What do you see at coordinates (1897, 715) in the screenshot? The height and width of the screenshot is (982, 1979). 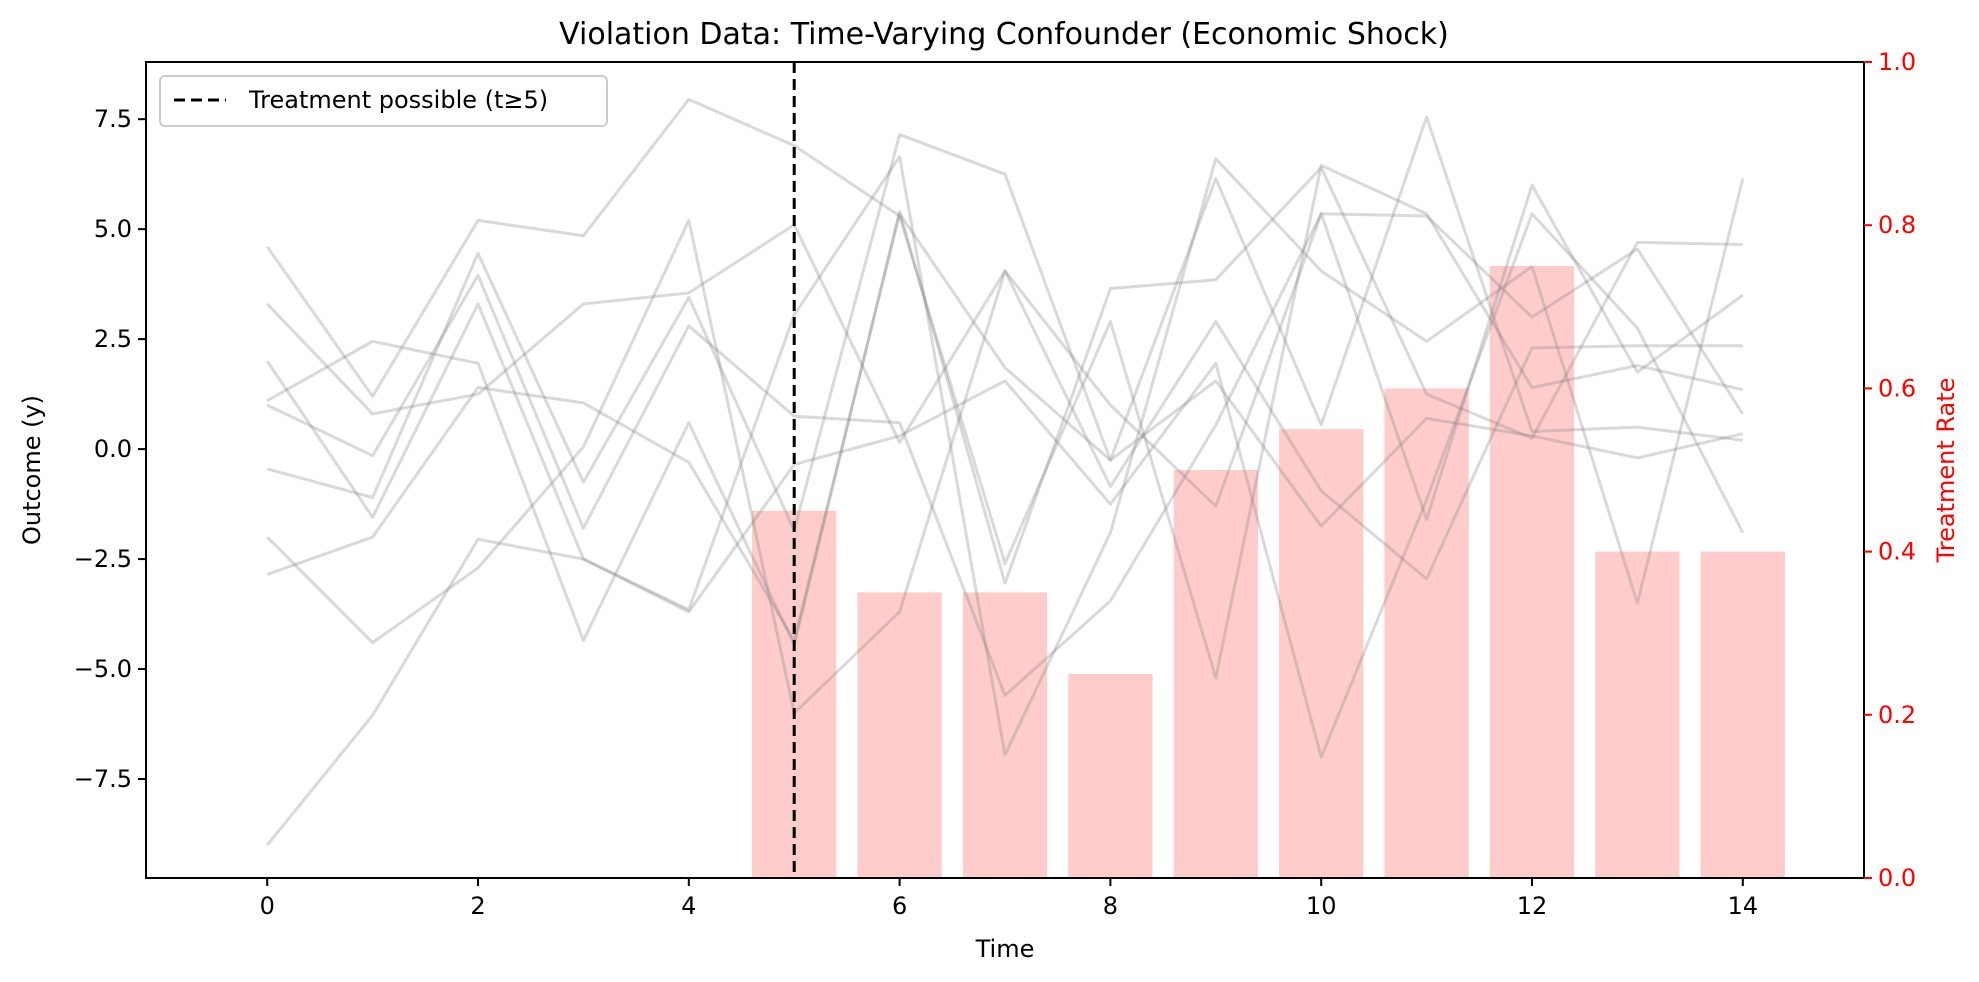 I see `y2-tick-label: 0.2` at bounding box center [1897, 715].